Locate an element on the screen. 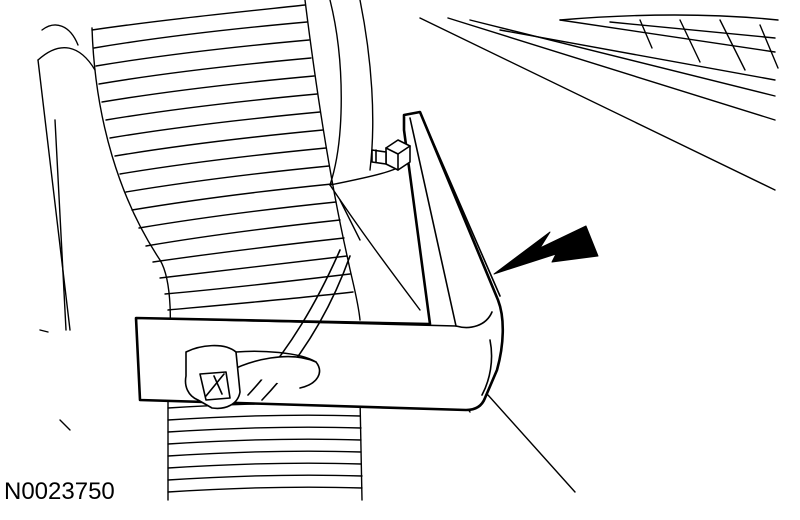  background-panel is located at coordinates (375, 155).